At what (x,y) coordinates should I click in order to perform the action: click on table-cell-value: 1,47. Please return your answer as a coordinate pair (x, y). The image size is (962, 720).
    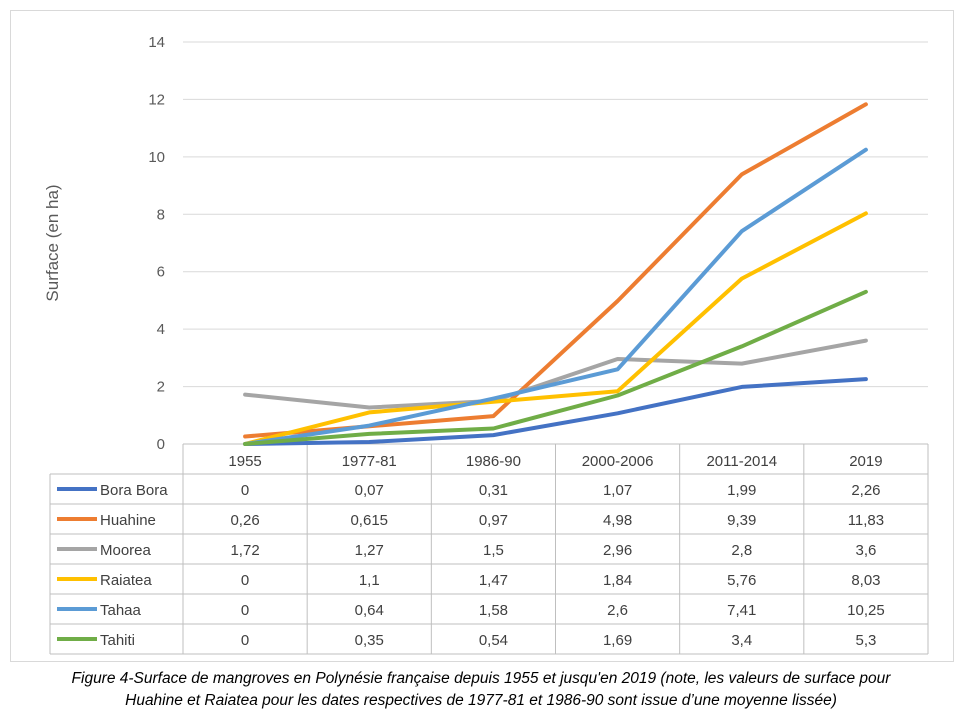
    Looking at the image, I should click on (493, 580).